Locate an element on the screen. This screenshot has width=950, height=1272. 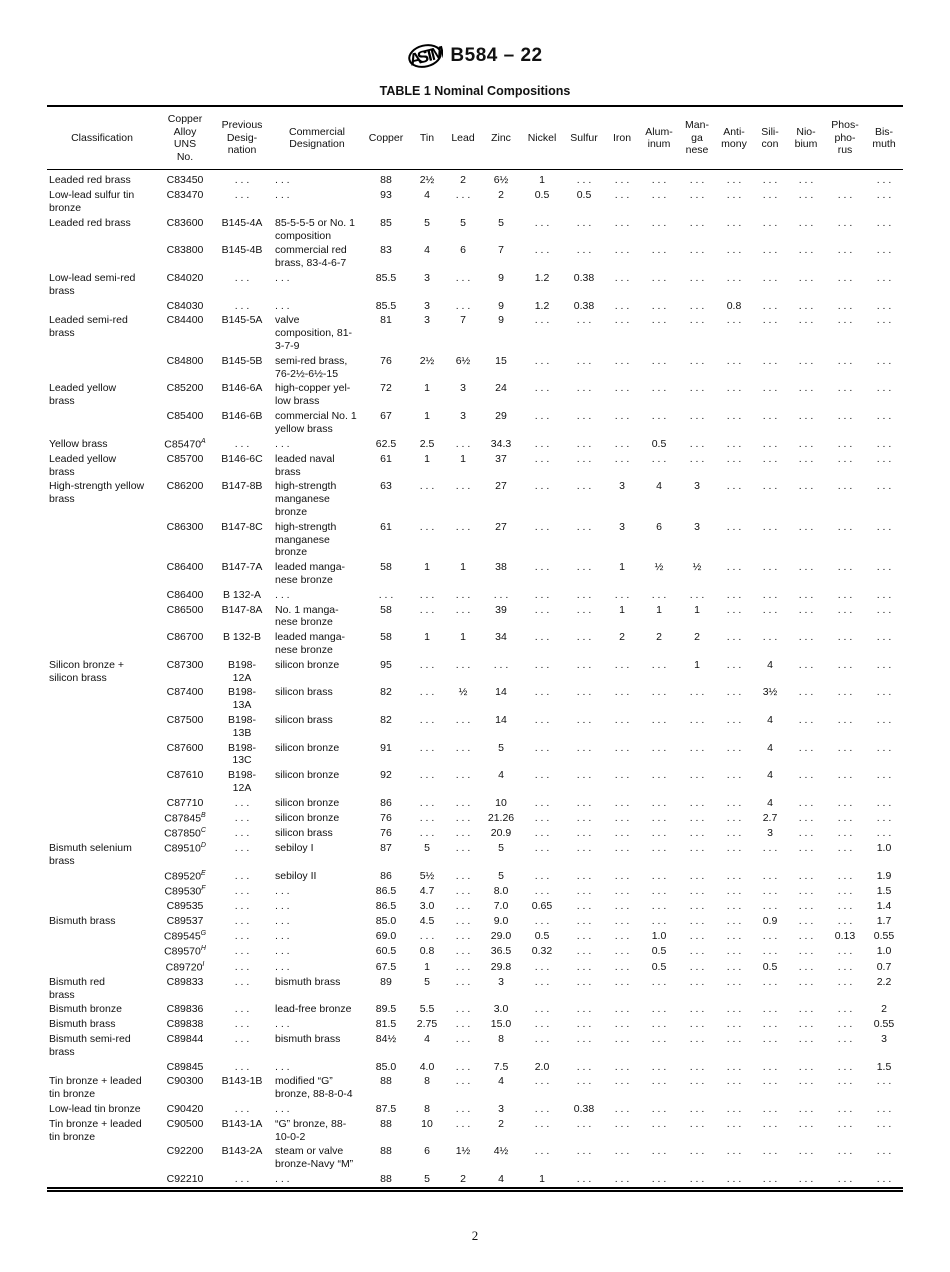
previous-designation-cell: B145-4B is located at coordinates (242, 250).